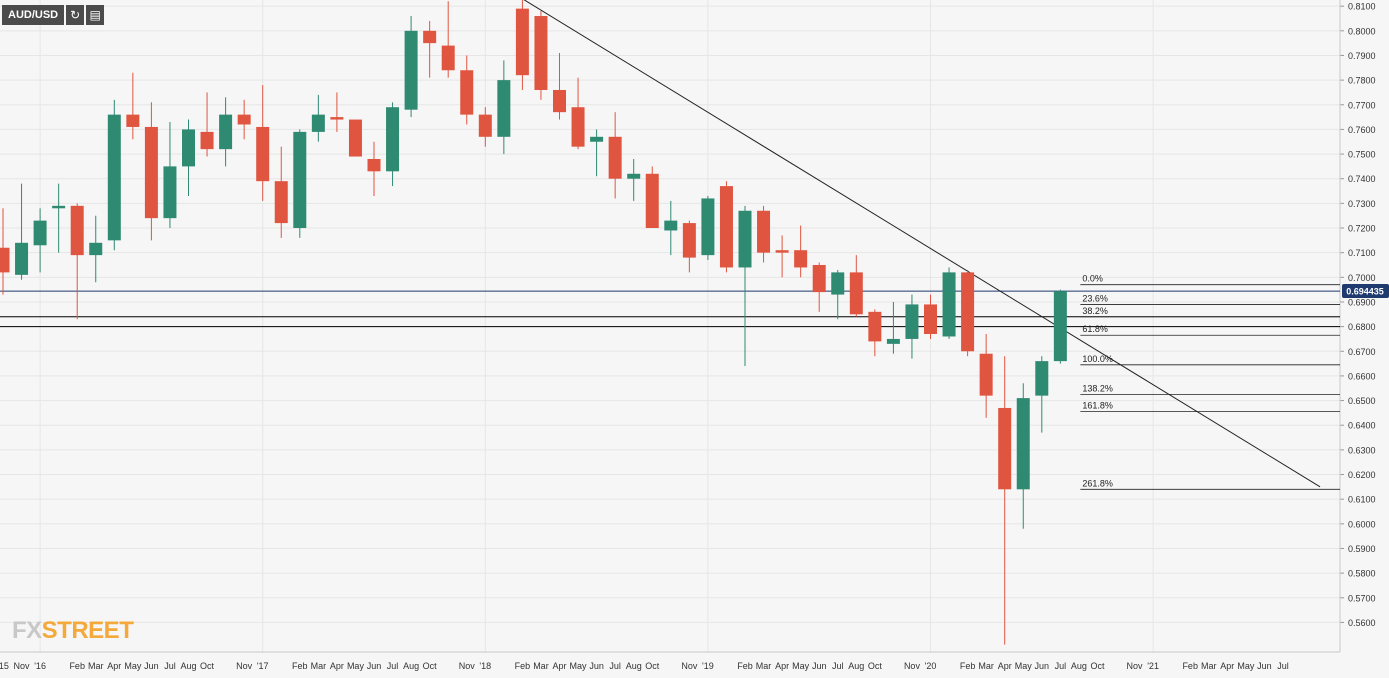 The width and height of the screenshot is (1389, 678). Describe the element at coordinates (1365, 292) in the screenshot. I see `current-price-label: 0.694435` at that location.